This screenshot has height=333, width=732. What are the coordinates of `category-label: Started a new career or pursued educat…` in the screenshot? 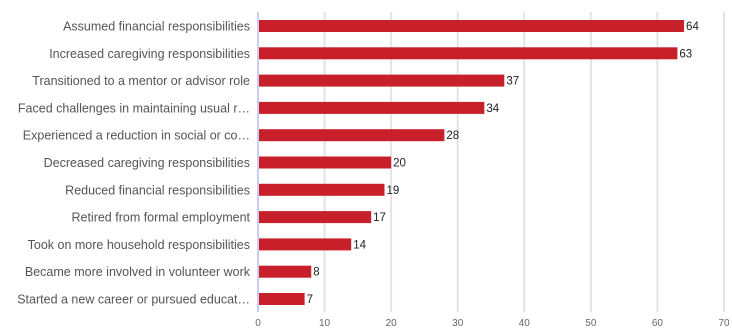 It's located at (133, 300).